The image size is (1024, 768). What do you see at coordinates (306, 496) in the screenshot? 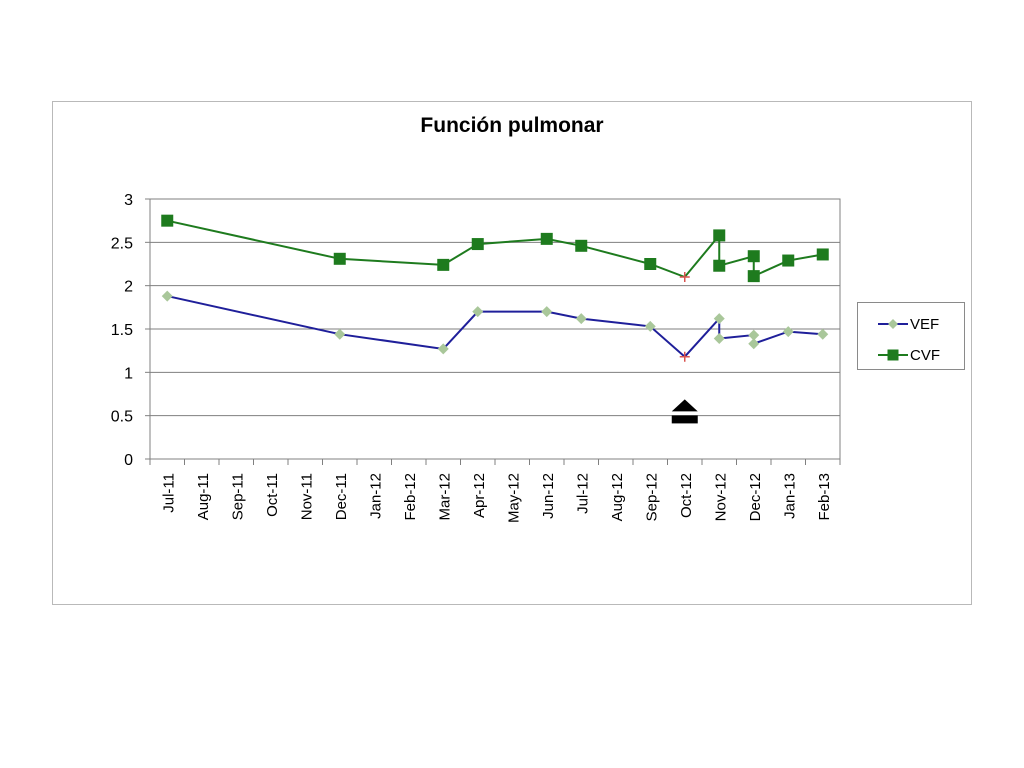
I see `x-tick-label: Nov-11` at bounding box center [306, 496].